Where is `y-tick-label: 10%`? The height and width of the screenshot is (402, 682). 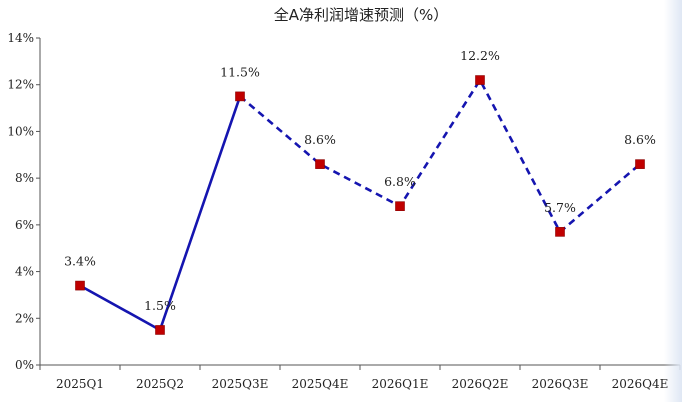 y-tick-label: 10% is located at coordinates (20, 131).